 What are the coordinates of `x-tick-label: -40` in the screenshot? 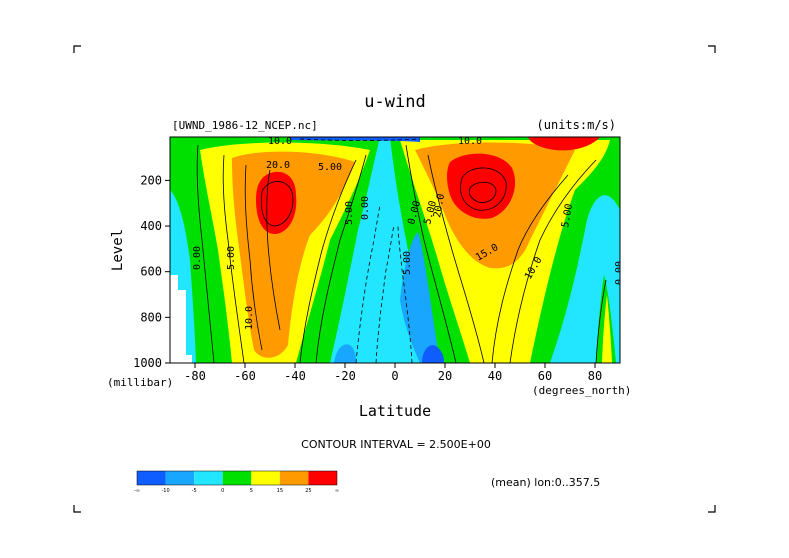 It's located at (295, 376).